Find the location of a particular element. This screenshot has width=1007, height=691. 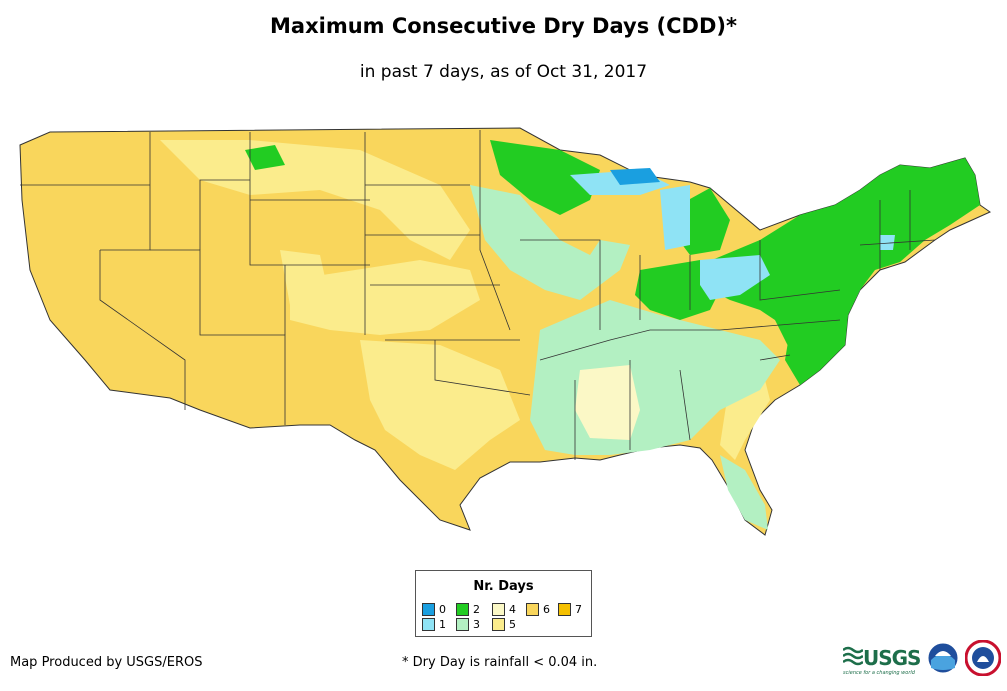

legend-label-6: 6 is located at coordinates (546, 609).